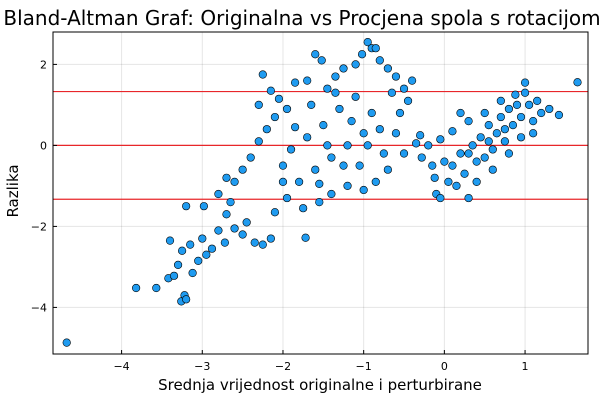 The image size is (600, 400). I want to click on y-tick-label: −4, so click(39, 307).